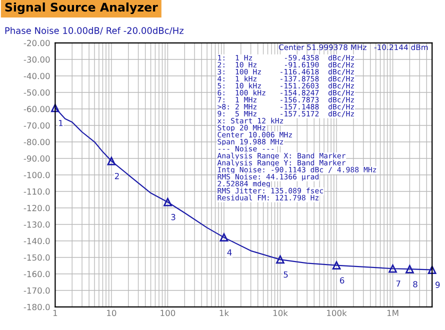 This screenshot has height=330, width=445. I want to click on y-tick-label: -70.00, so click(37, 125).